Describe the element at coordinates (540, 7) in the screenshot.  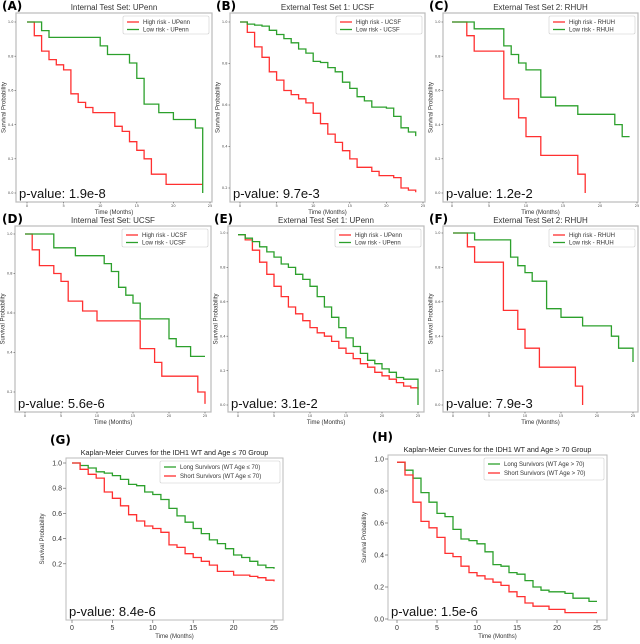
I see `chart-title: External Test Set 2: RHUH` at that location.